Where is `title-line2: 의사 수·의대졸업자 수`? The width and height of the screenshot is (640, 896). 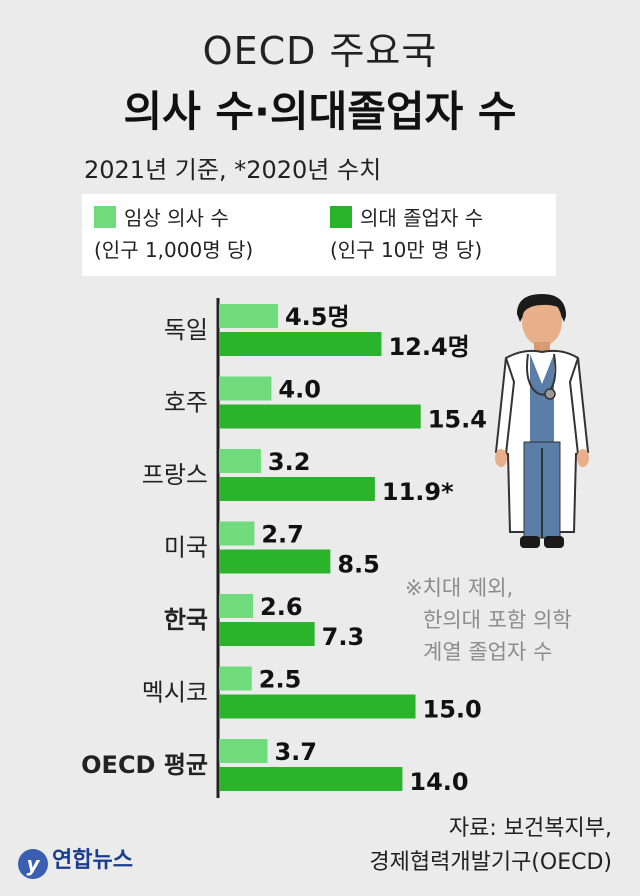 title-line2: 의사 수·의대졸업자 수 is located at coordinates (320, 111).